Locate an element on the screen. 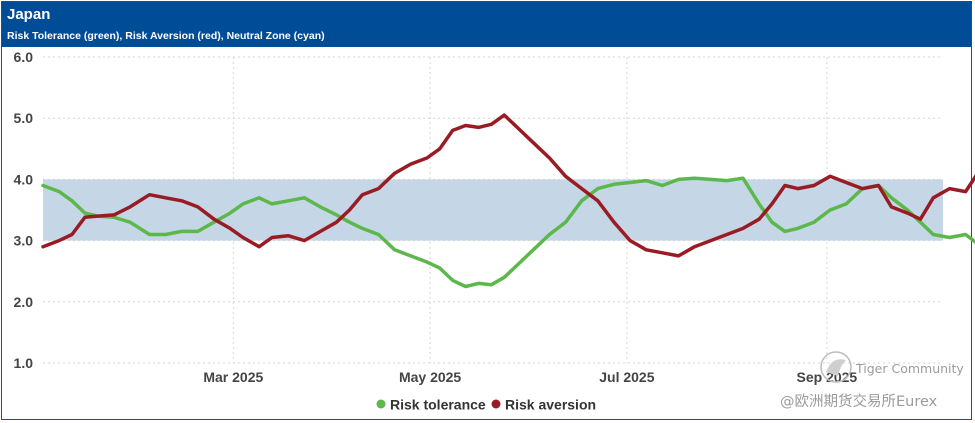 The width and height of the screenshot is (975, 423). legend-item-risk-tolerance: Risk tolerance is located at coordinates (431, 405).